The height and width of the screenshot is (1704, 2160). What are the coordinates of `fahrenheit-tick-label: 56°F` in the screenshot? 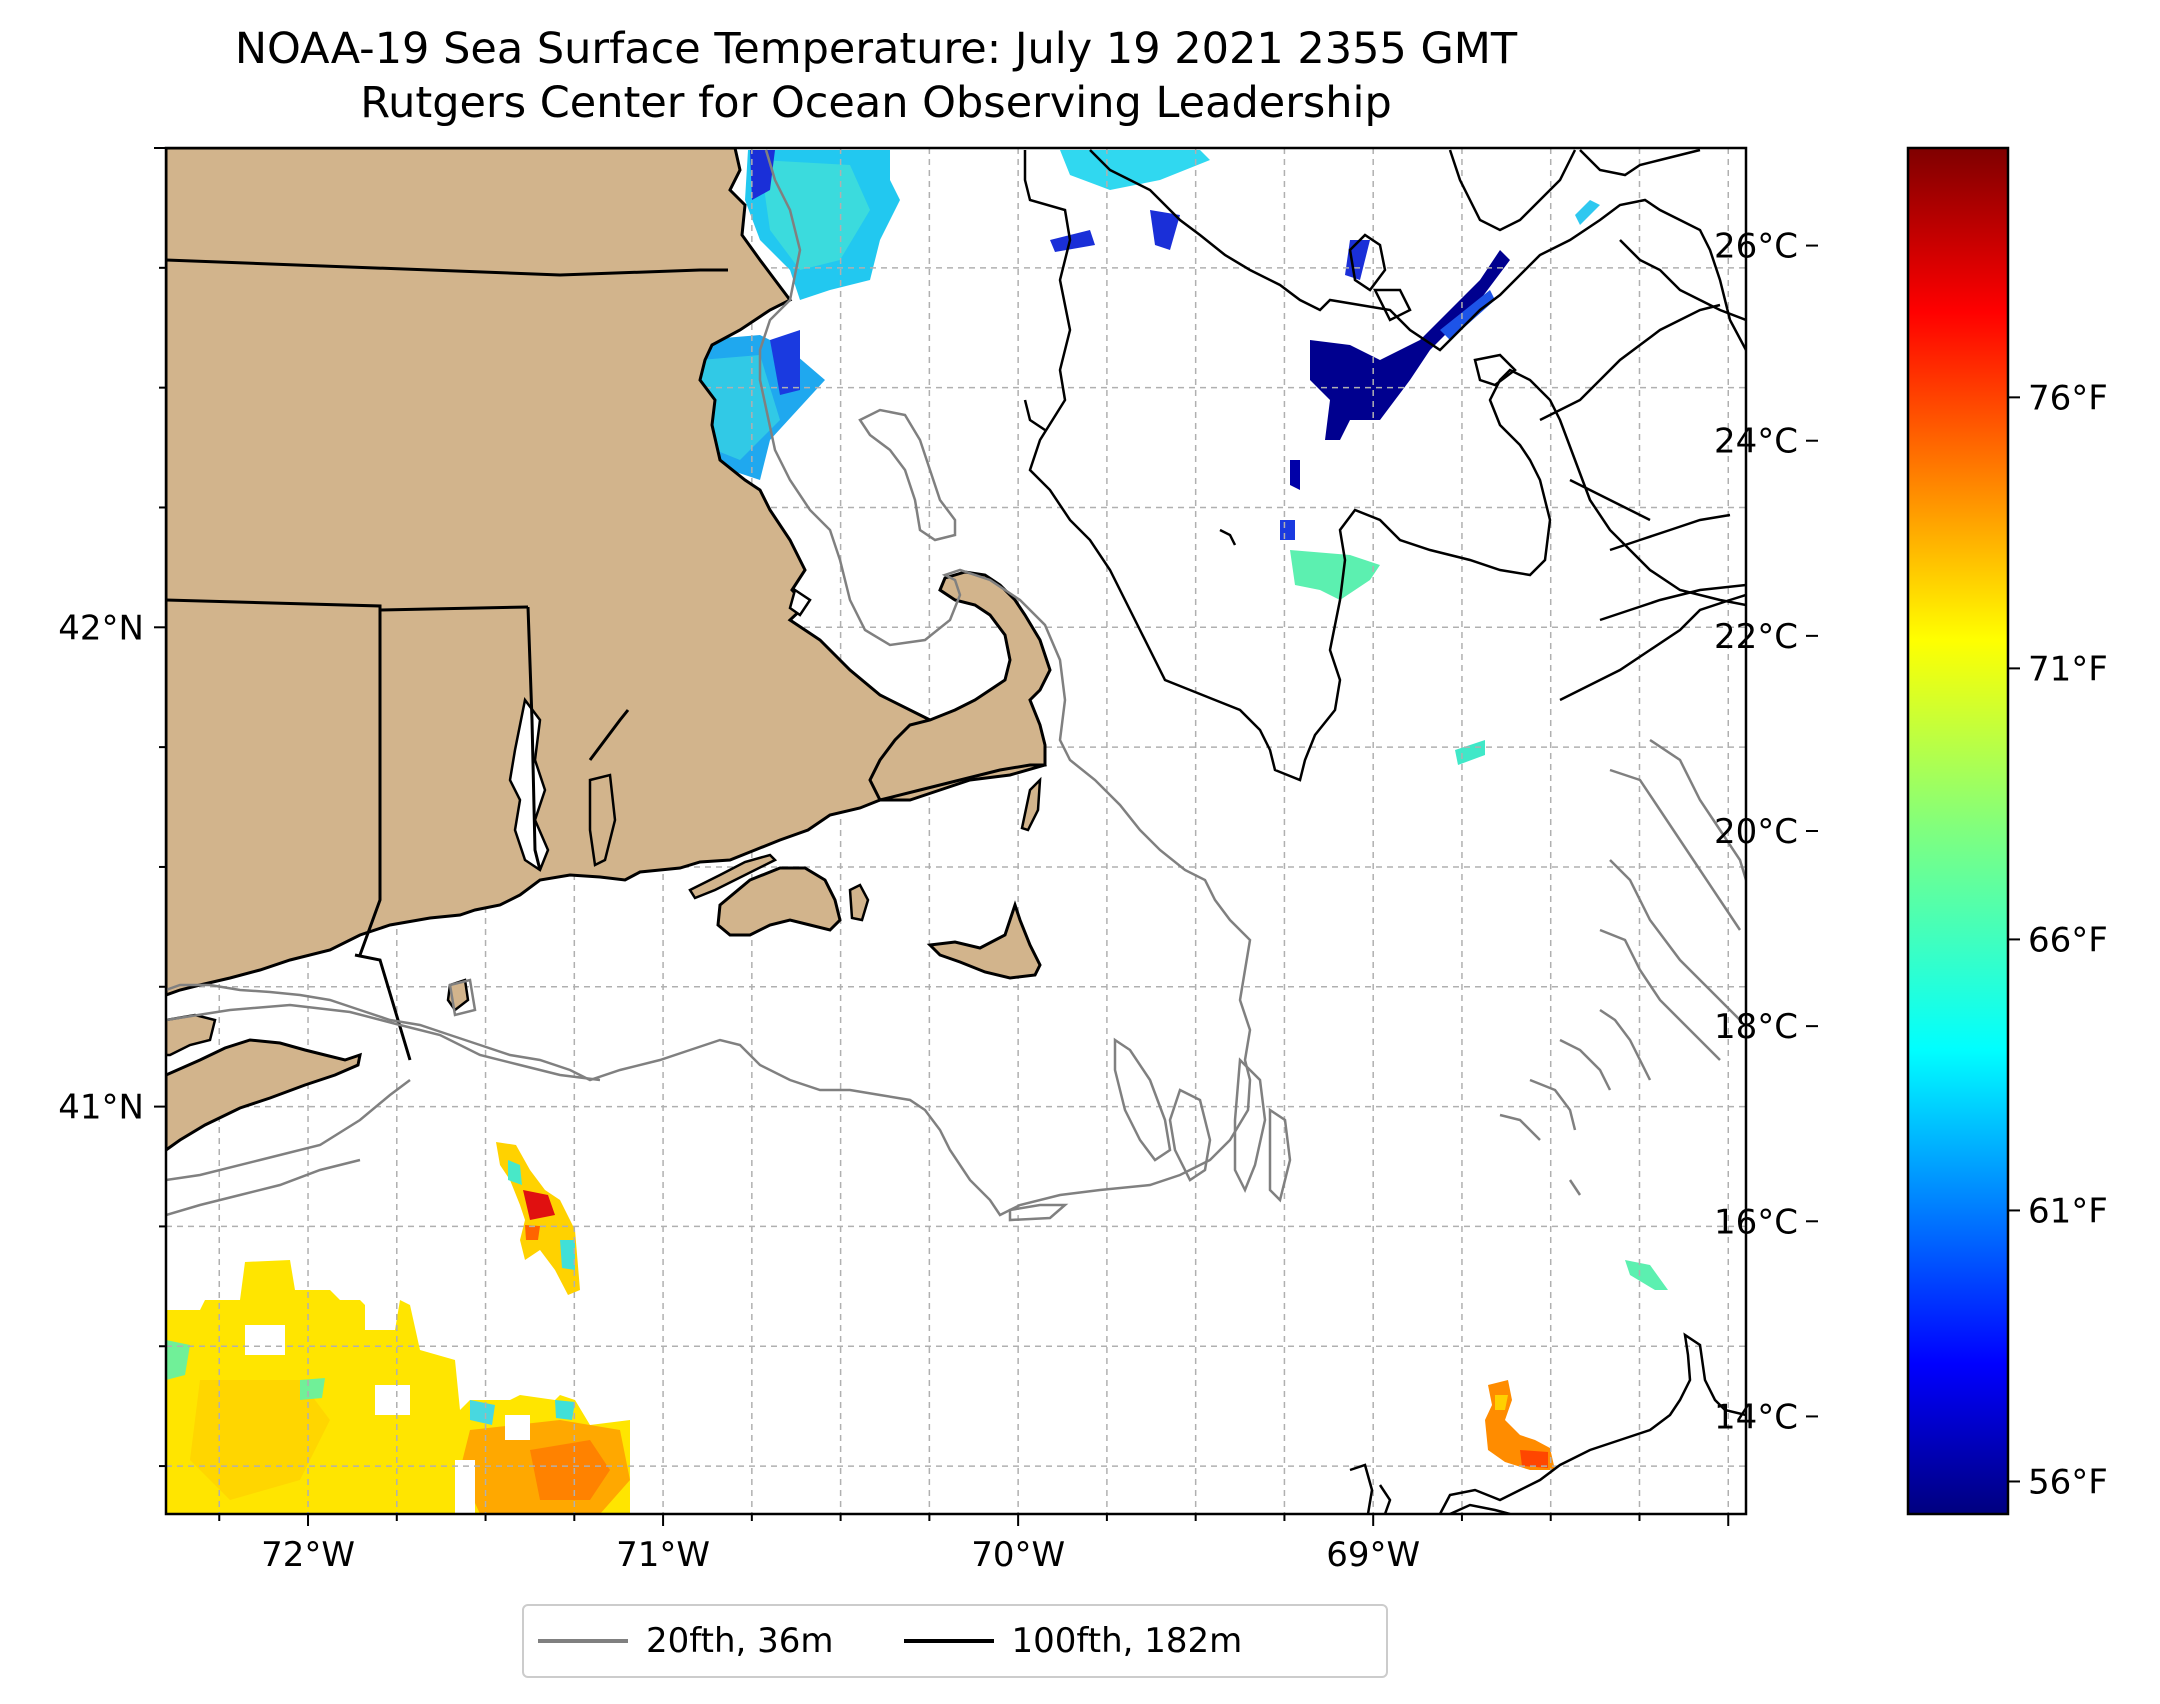 It's located at (2068, 1482).